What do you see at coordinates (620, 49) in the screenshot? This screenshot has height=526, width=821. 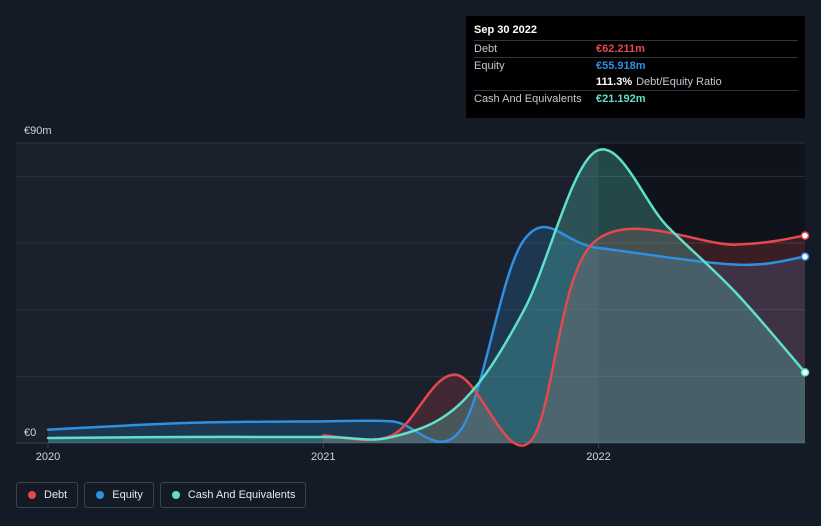 I see `tooltip-debt-value: €62.211m` at bounding box center [620, 49].